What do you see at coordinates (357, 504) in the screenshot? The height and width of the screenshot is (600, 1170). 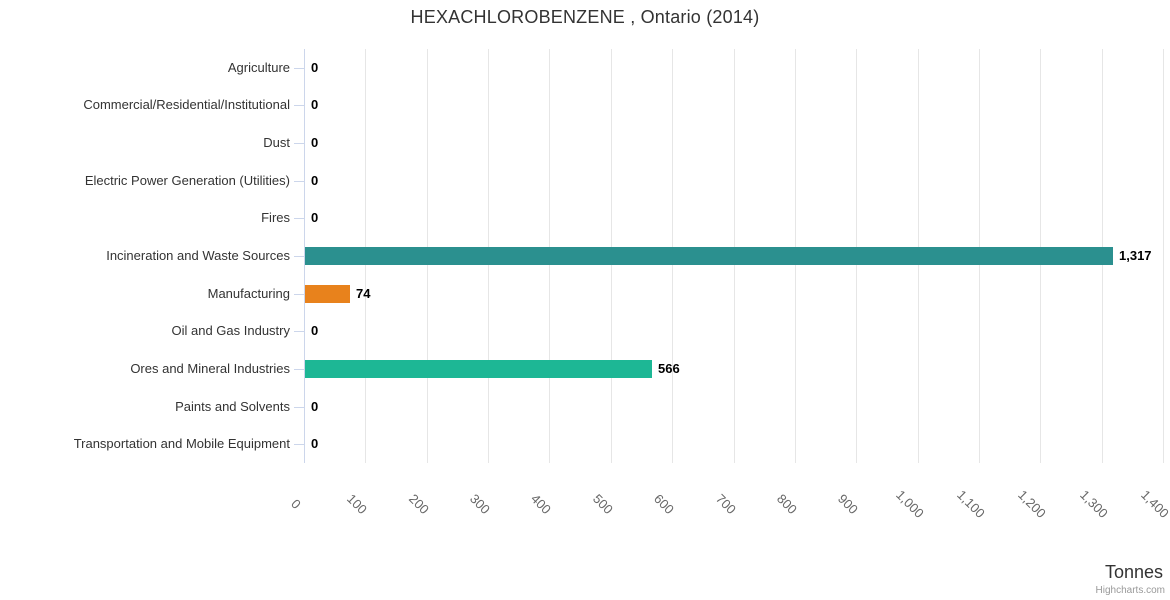 I see `x-axis-tick-label: 100` at bounding box center [357, 504].